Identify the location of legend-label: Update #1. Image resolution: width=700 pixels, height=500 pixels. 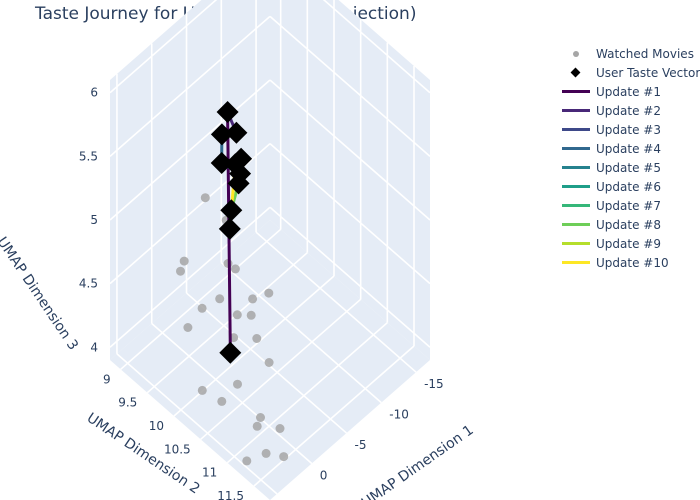
(628, 91).